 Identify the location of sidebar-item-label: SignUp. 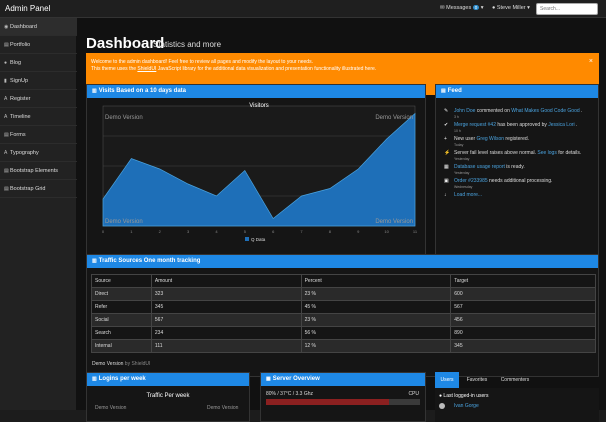
(19, 81).